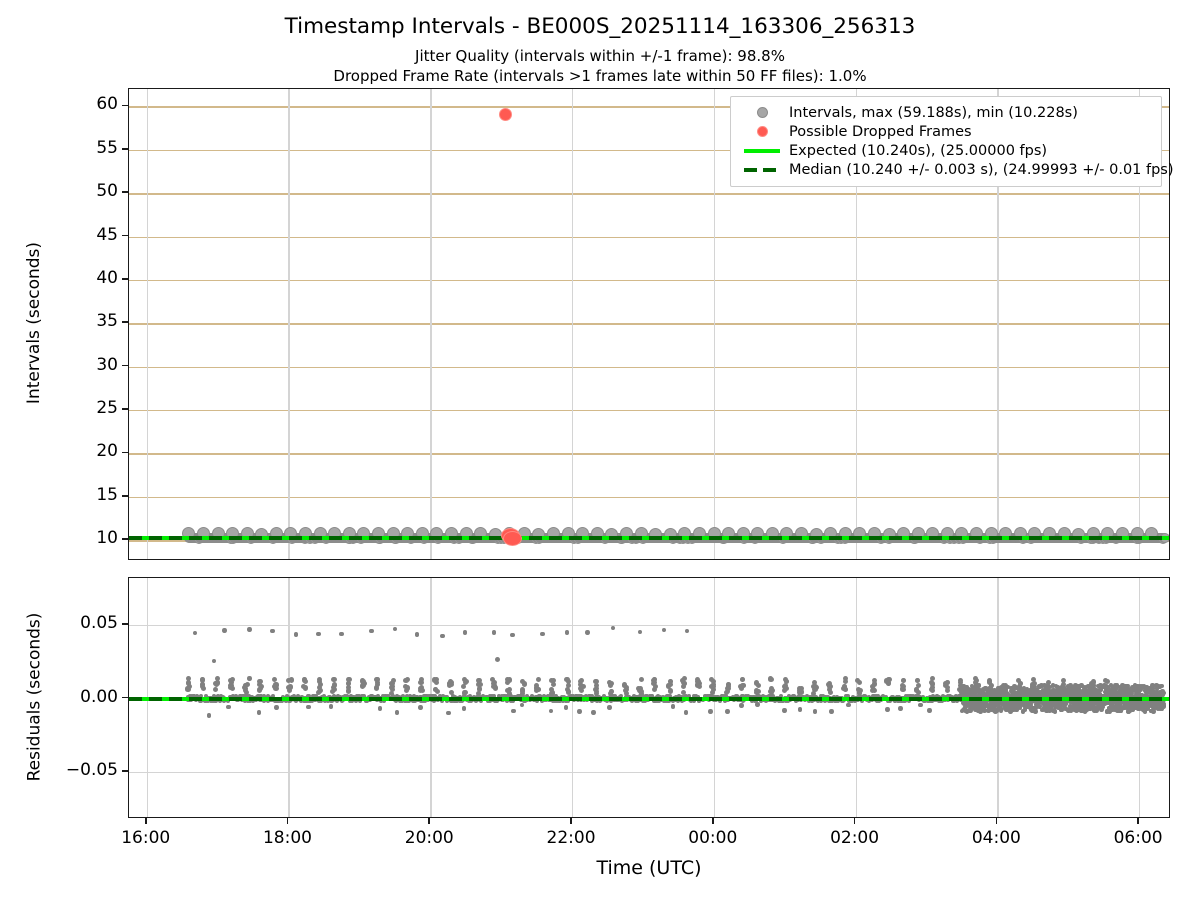  I want to click on gridline-vertical, so click(714, 697).